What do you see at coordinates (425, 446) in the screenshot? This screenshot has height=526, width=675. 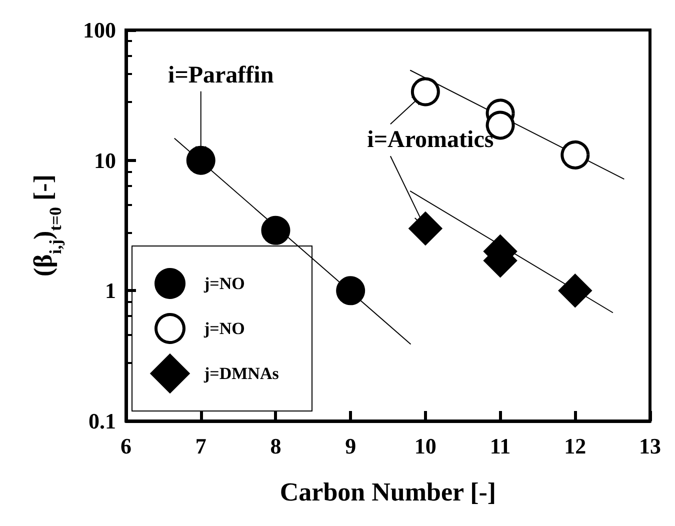 I see `x-tick-label: 10` at bounding box center [425, 446].